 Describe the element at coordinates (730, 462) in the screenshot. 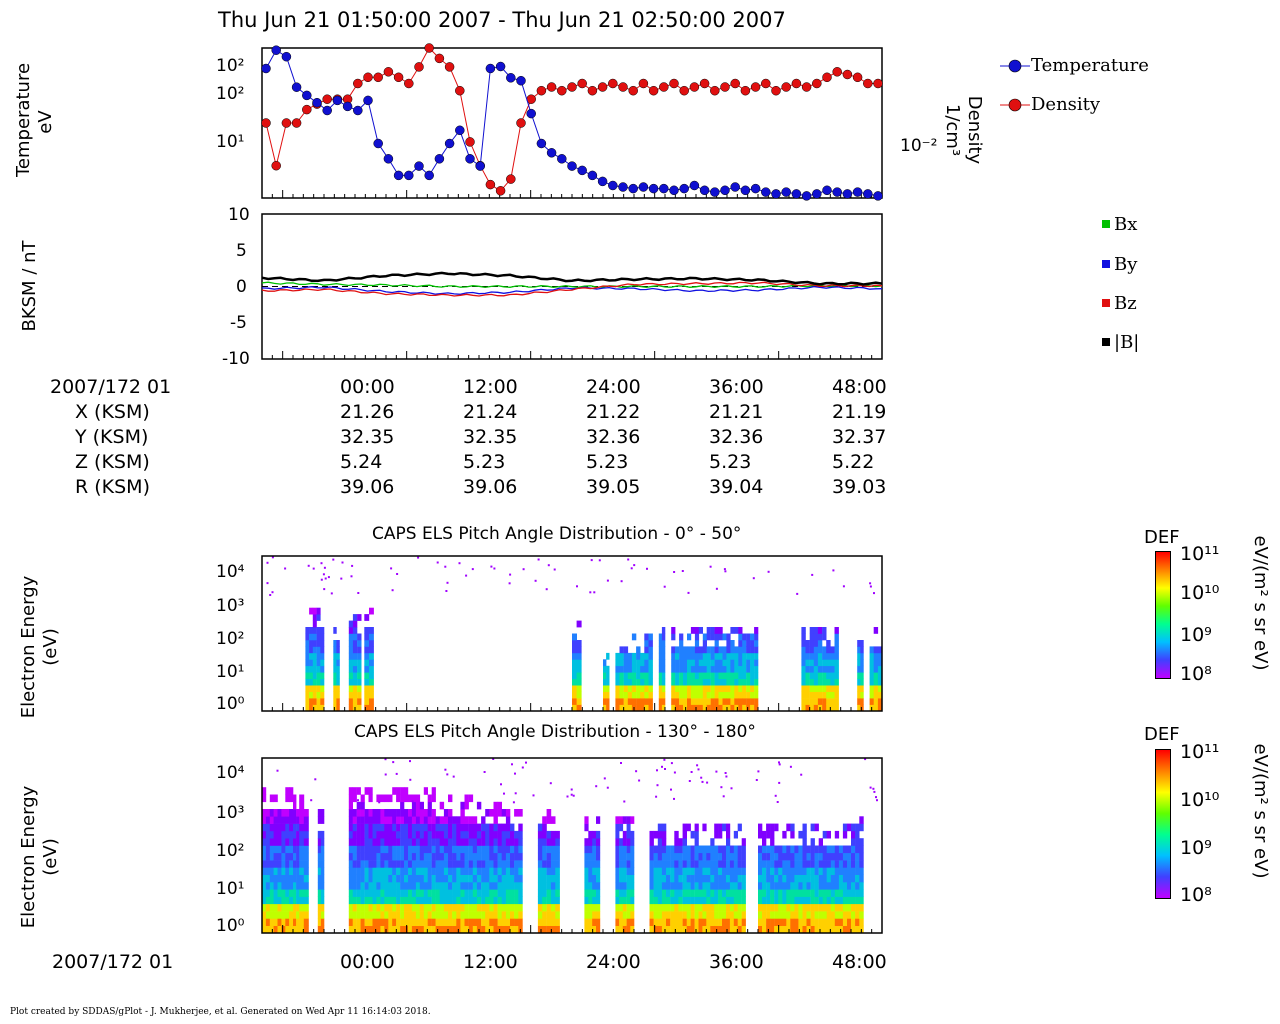

I see `eph-z-3: 5.23` at that location.